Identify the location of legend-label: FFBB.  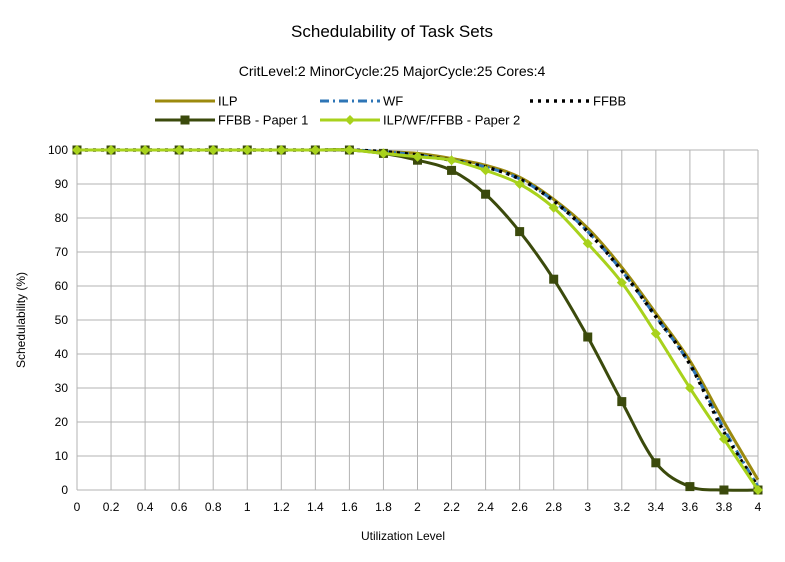
(609, 101).